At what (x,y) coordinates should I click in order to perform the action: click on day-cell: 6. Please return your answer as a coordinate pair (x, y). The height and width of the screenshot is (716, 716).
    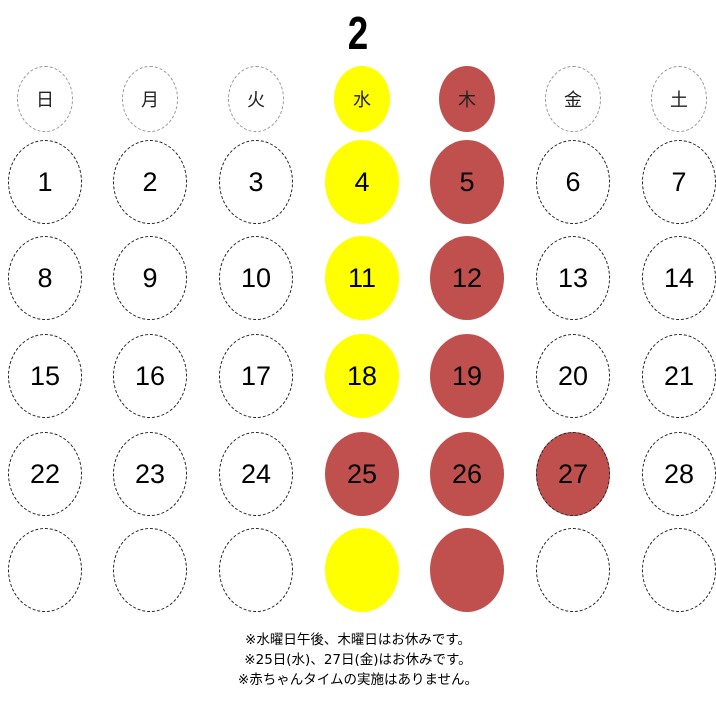
    Looking at the image, I should click on (573, 182).